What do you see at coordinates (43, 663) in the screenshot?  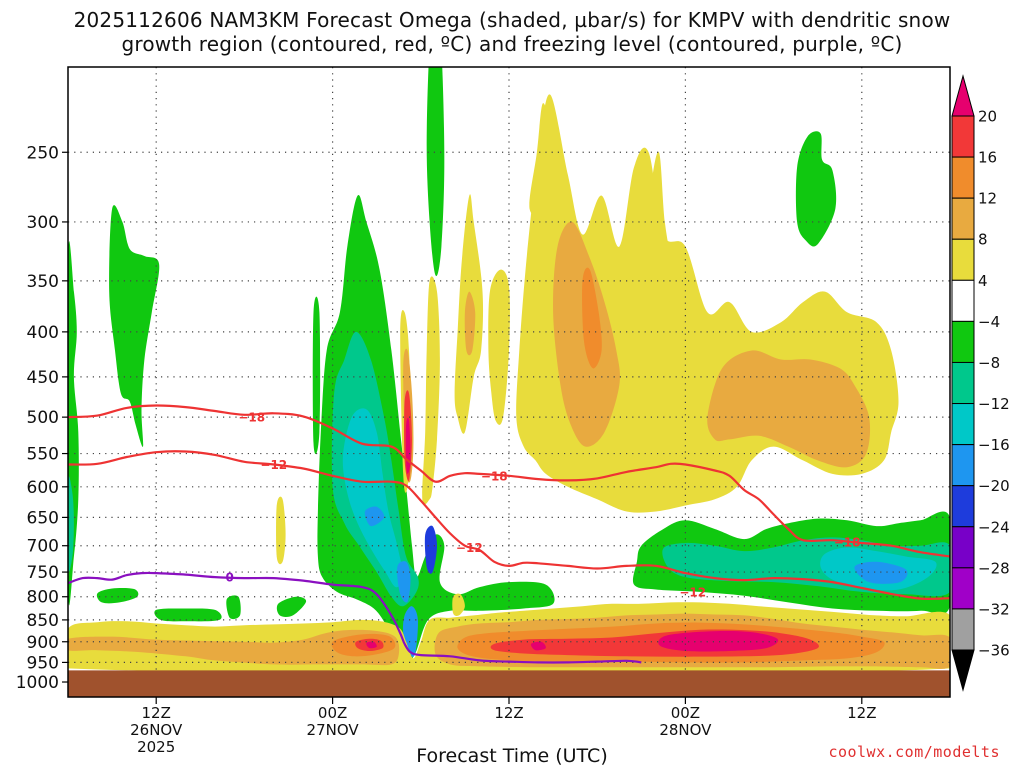 I see `y-tick-label-950: 950` at bounding box center [43, 663].